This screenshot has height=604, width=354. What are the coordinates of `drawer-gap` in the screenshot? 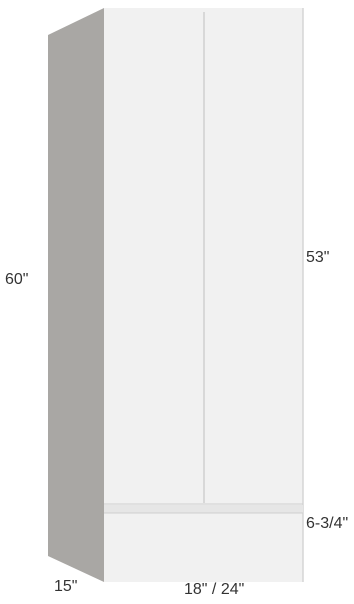 It's located at (203, 509).